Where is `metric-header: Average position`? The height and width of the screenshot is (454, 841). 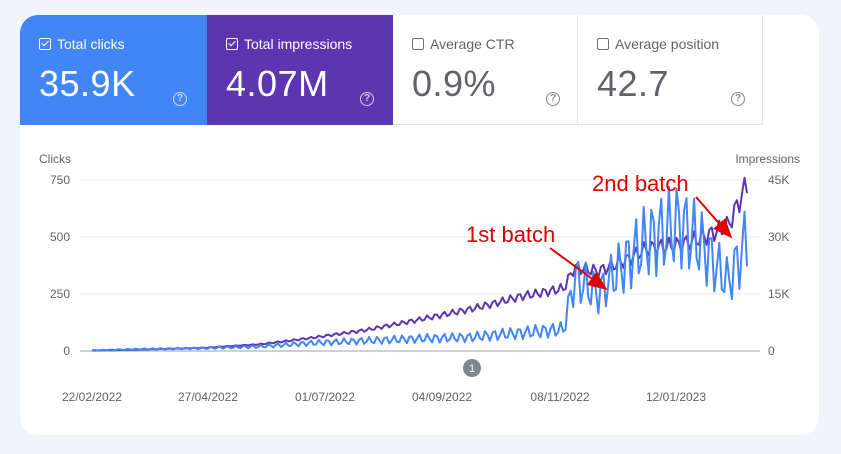 metric-header: Average position is located at coordinates (658, 44).